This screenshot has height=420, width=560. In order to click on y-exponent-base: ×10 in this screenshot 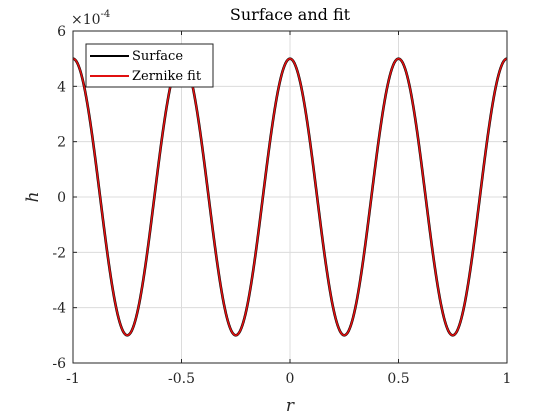, I will do `click(86, 20)`.